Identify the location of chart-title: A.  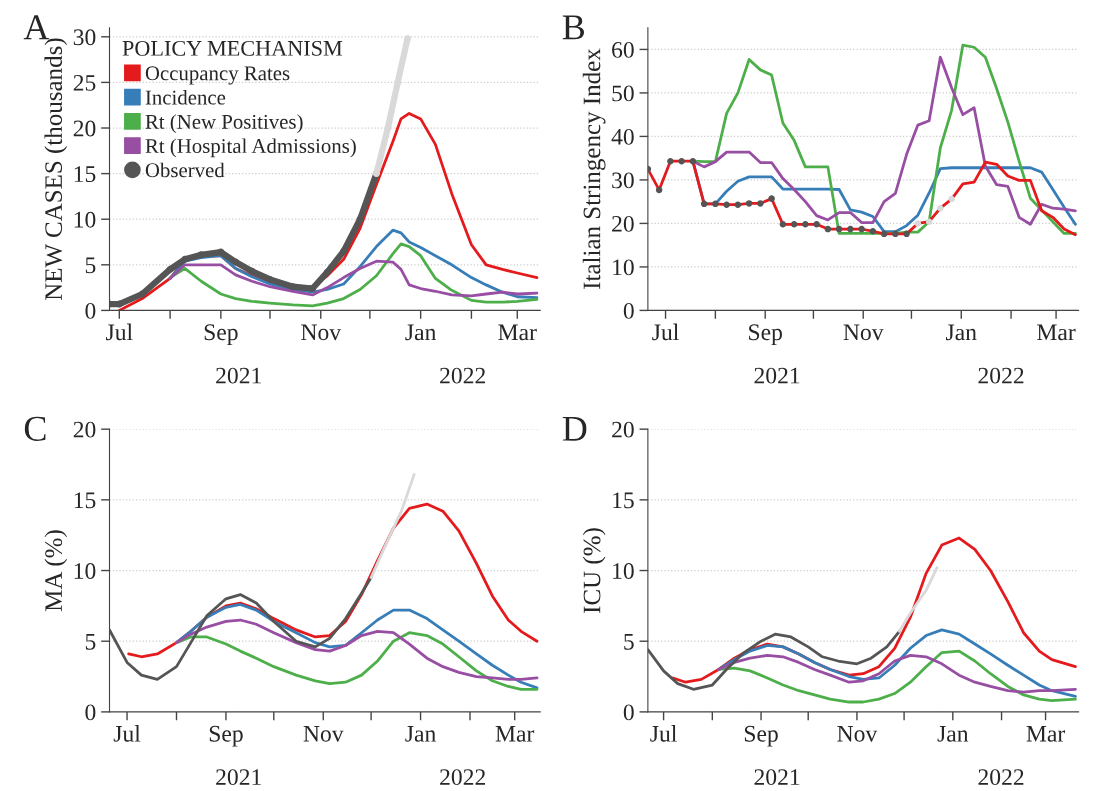
(36, 27).